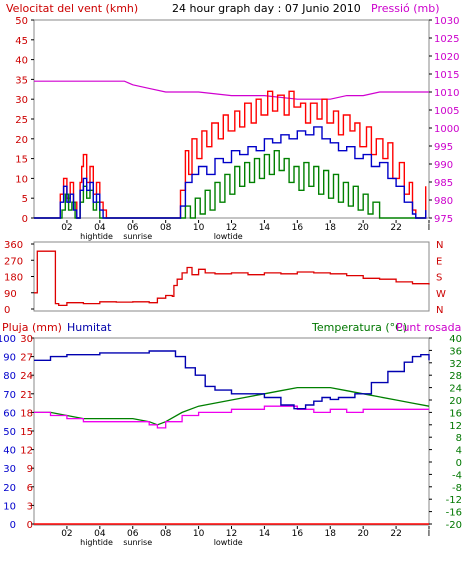 This screenshot has height=563, width=465. What do you see at coordinates (89, 327) in the screenshot?
I see `humidity-title: Humitat` at bounding box center [89, 327].